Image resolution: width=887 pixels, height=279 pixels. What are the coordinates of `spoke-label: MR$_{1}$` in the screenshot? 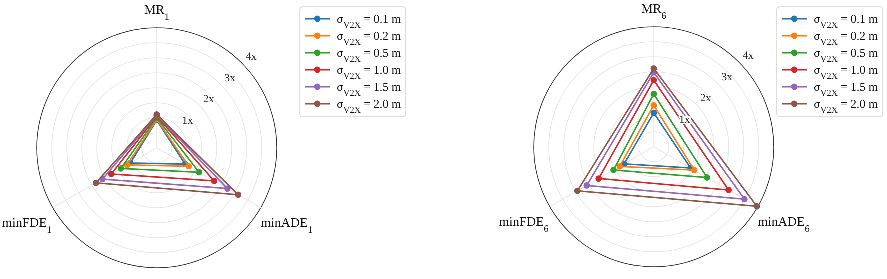 It's located at (157, 12).